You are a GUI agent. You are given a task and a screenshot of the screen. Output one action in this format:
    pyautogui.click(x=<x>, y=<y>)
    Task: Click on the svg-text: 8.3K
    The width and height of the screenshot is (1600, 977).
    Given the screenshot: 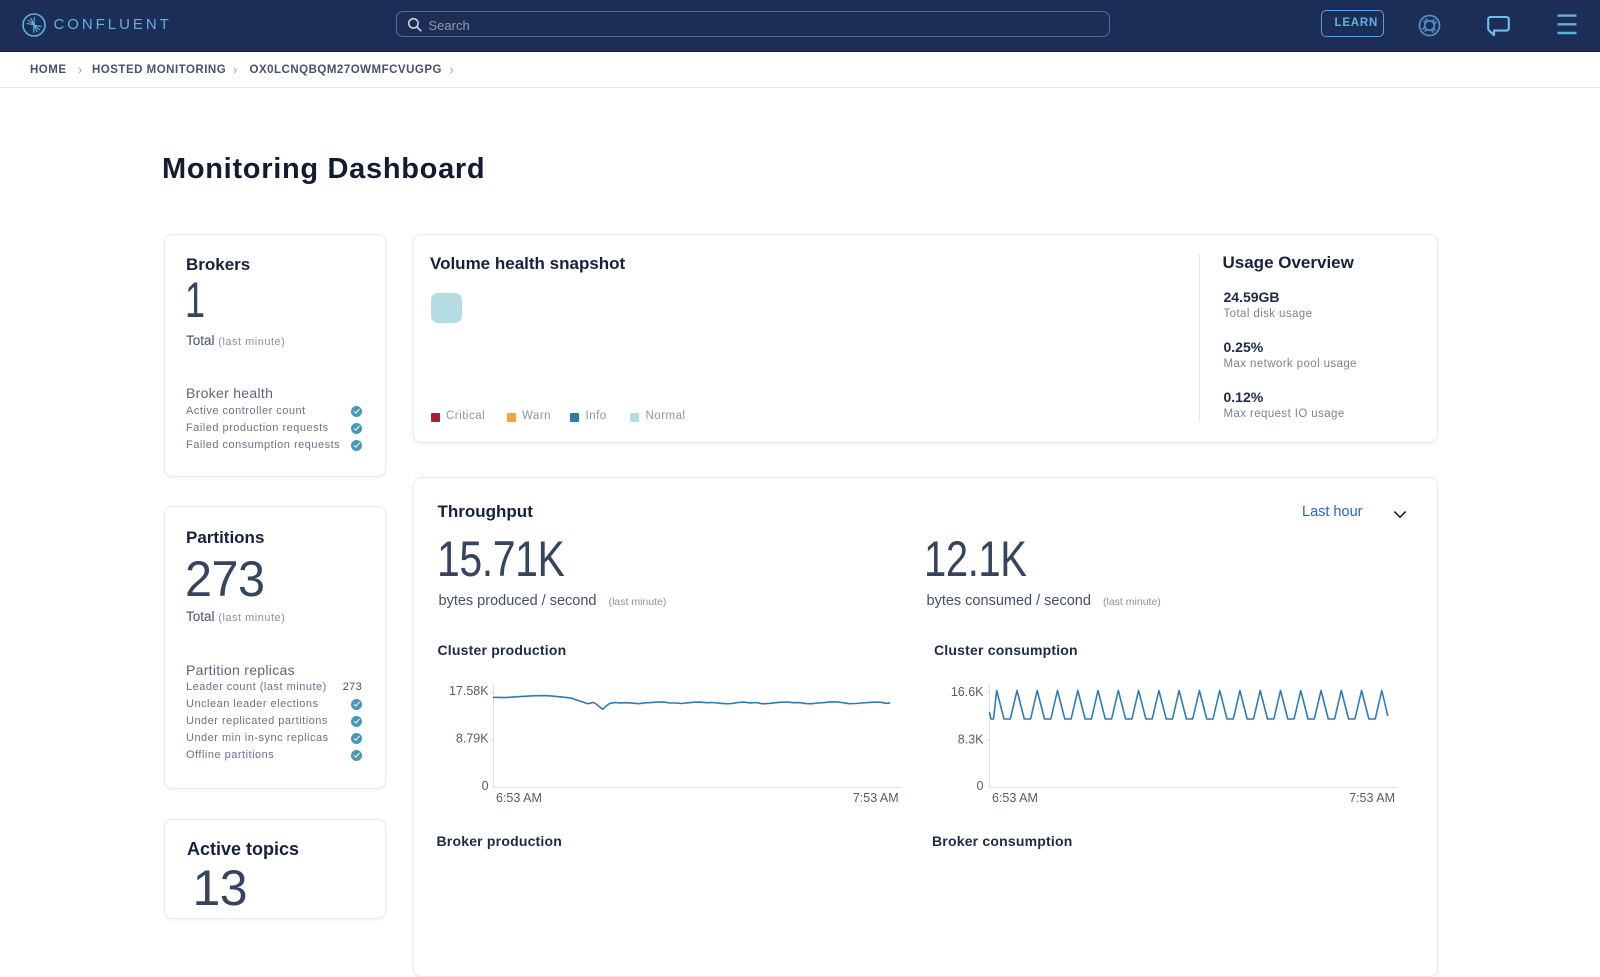 What is the action you would take?
    pyautogui.click(x=971, y=740)
    